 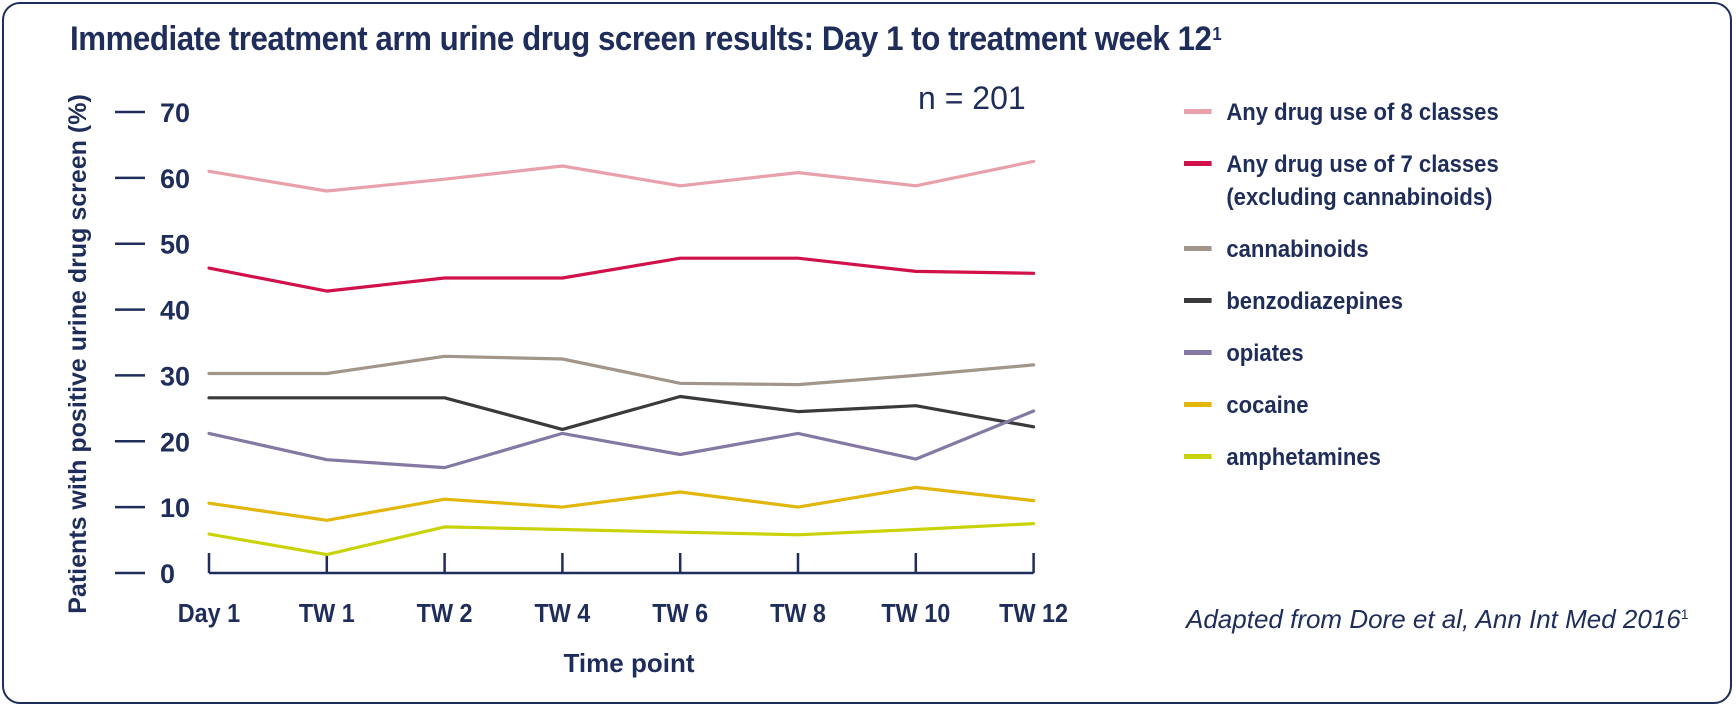 I want to click on legend-item: Any drug use of 8 classes, so click(x=1423, y=112).